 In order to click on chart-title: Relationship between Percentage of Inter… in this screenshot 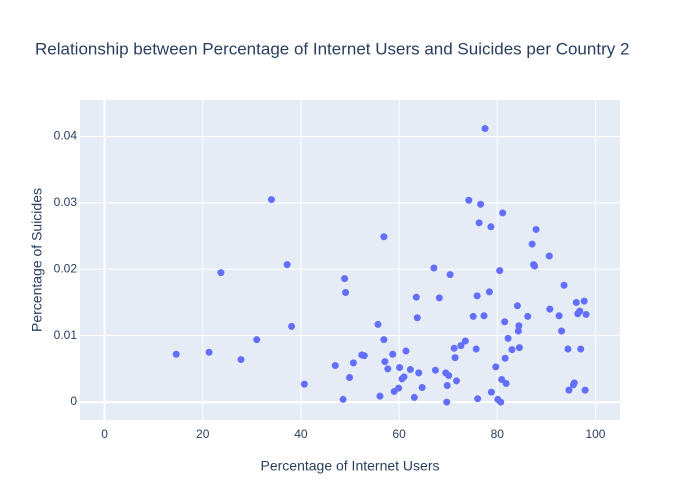, I will do `click(332, 48)`.